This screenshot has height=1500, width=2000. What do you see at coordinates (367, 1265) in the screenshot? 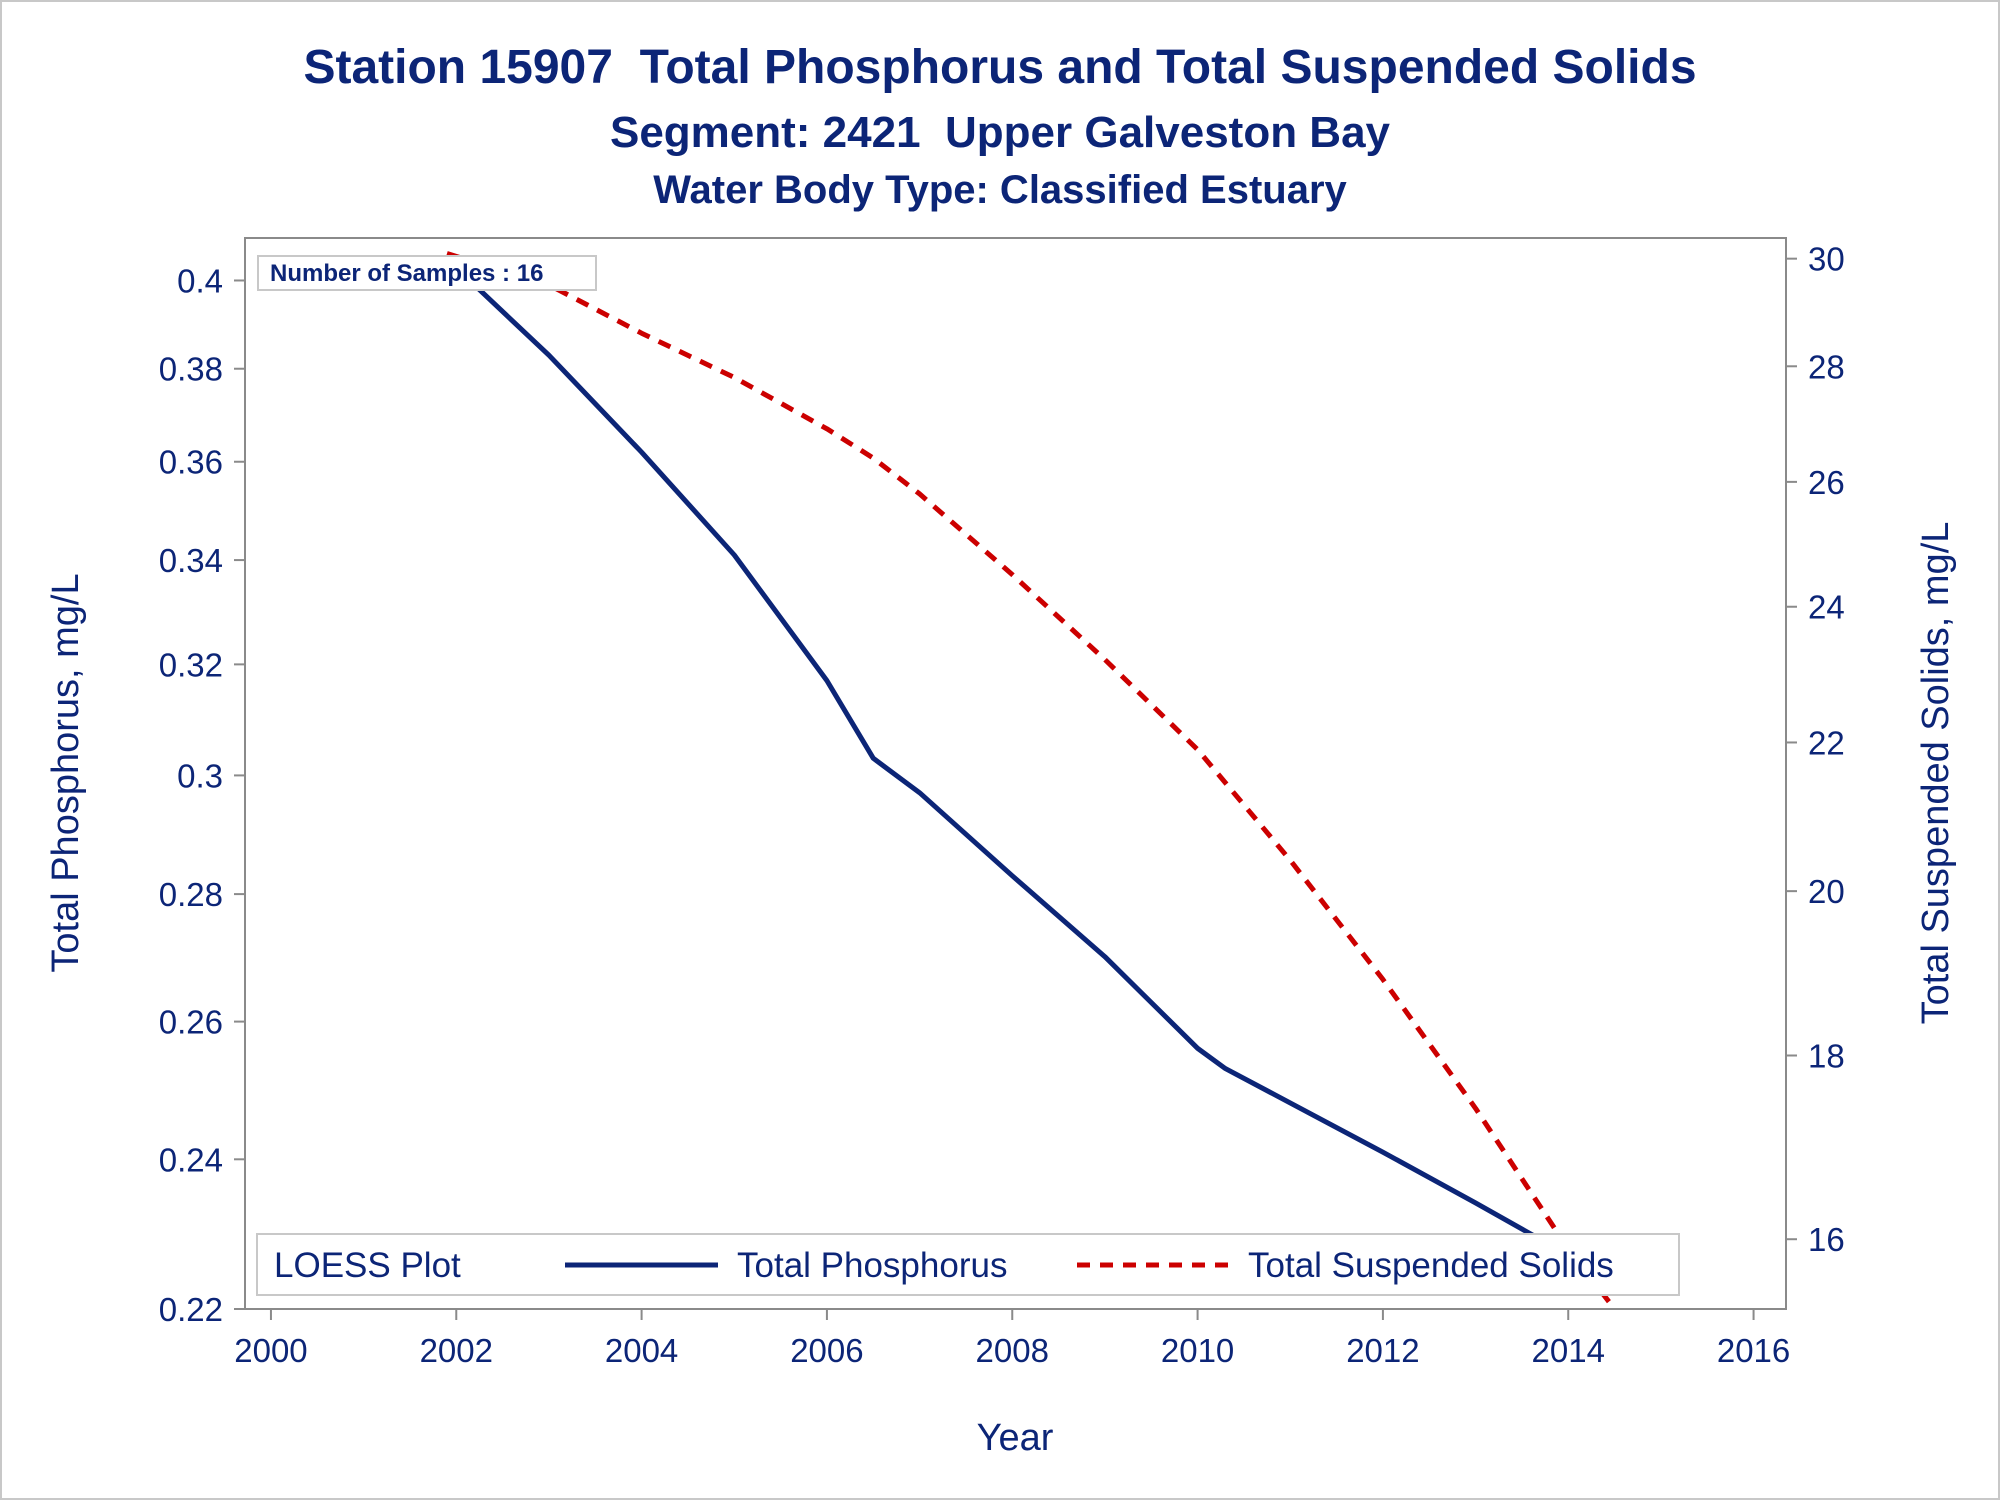
I see `legend-title: LOESS Plot` at bounding box center [367, 1265].